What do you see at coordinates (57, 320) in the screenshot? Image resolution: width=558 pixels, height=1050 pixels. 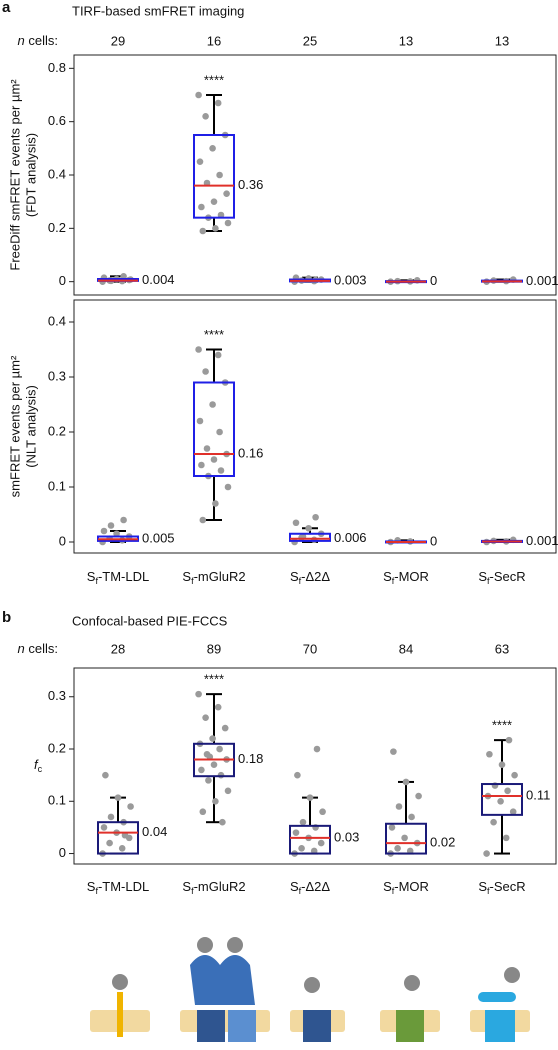 I see `y-tick-label: 0.4` at bounding box center [57, 320].